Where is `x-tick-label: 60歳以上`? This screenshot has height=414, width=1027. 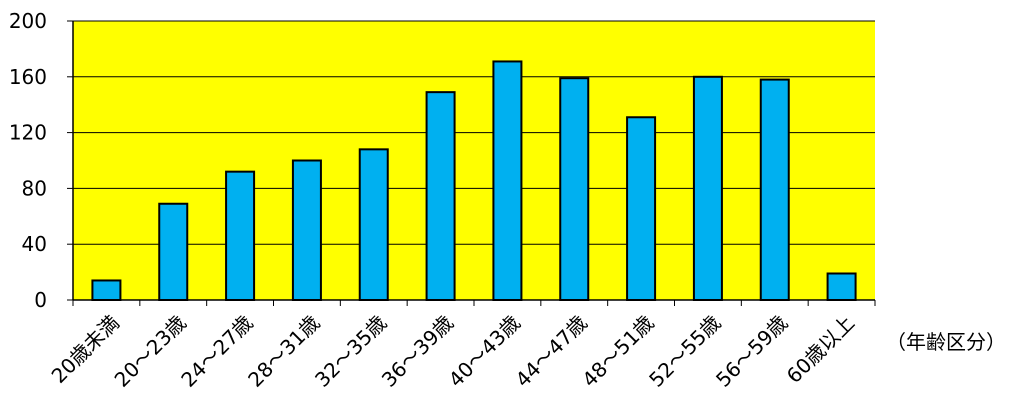
x-tick-label: 60歳以上 is located at coordinates (820, 349).